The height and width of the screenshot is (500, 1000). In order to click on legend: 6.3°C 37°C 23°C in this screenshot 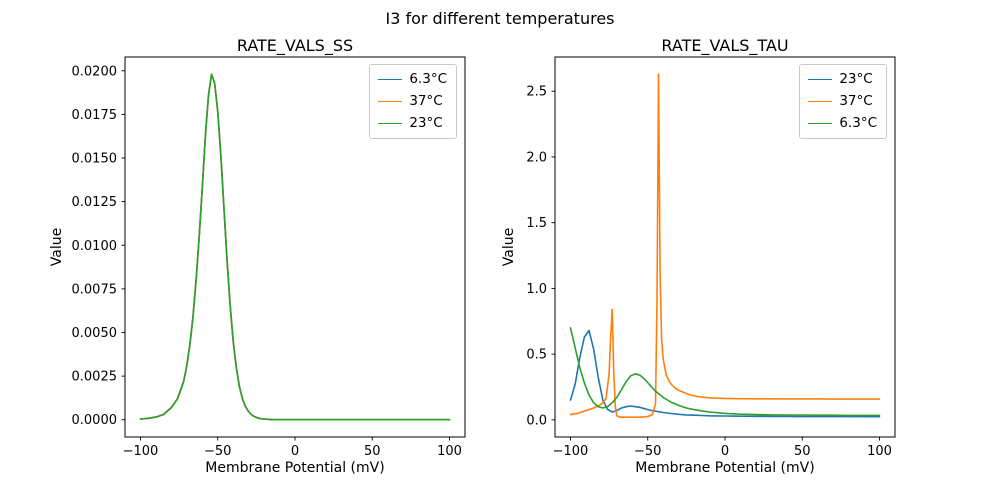, I will do `click(413, 101)`.